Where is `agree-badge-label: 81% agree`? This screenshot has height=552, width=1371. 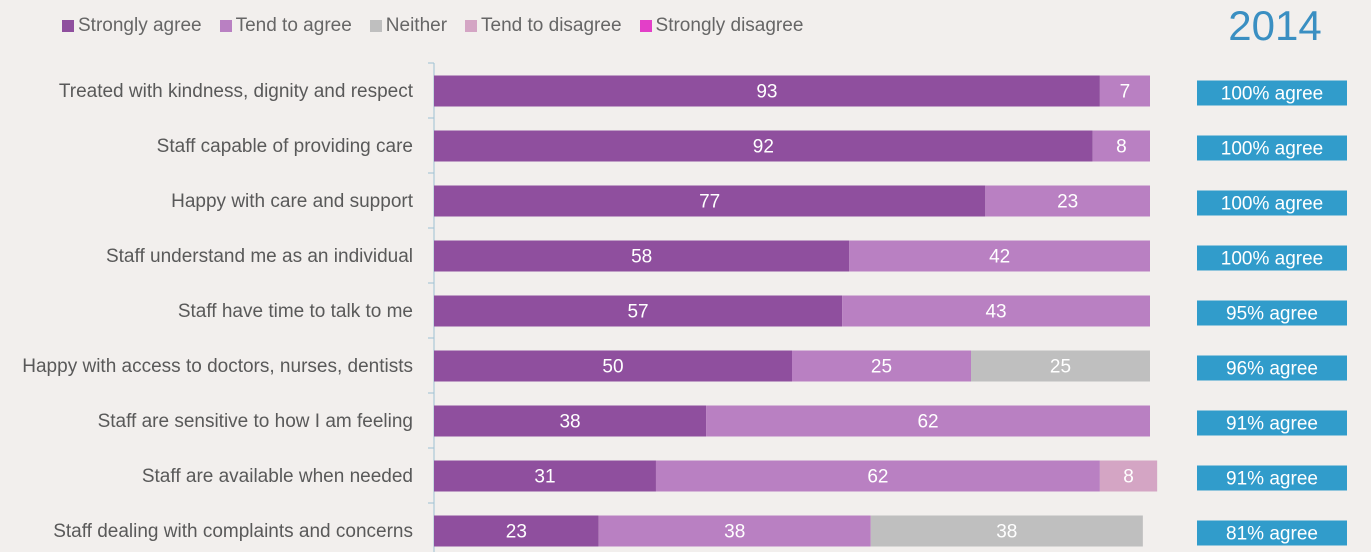 agree-badge-label: 81% agree is located at coordinates (1272, 534).